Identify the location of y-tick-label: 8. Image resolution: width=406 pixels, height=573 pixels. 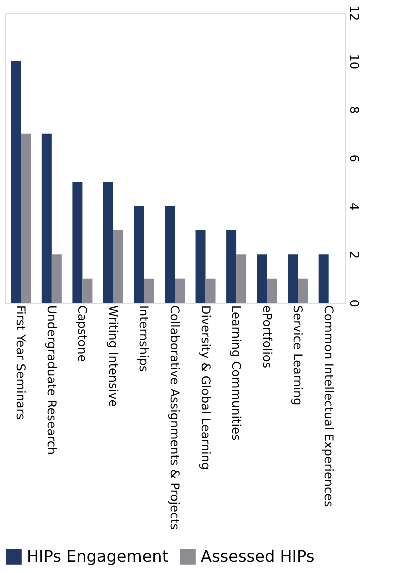
(355, 110).